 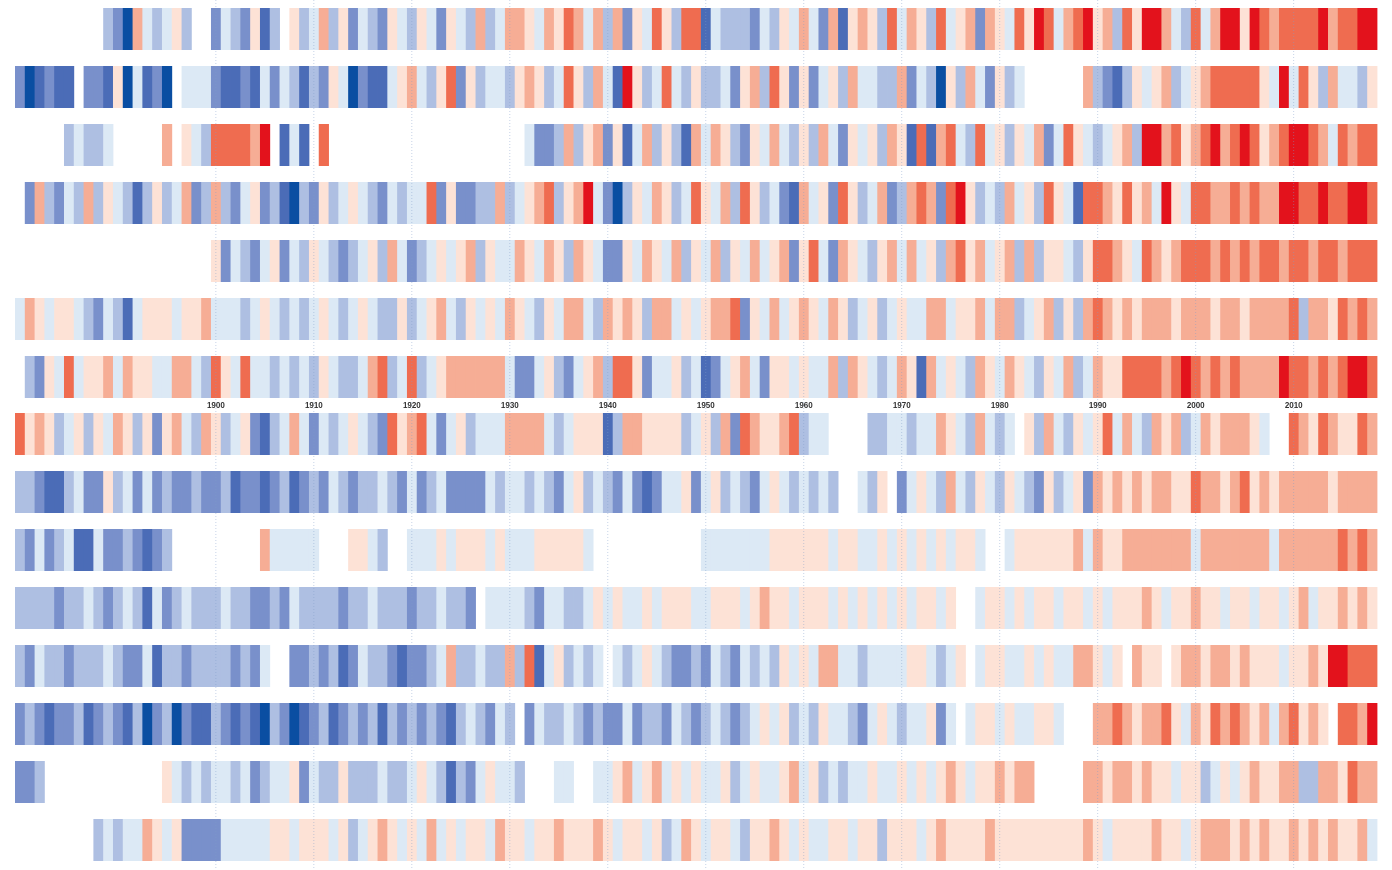 I want to click on x-tick-label: 2000, so click(x=1196, y=405).